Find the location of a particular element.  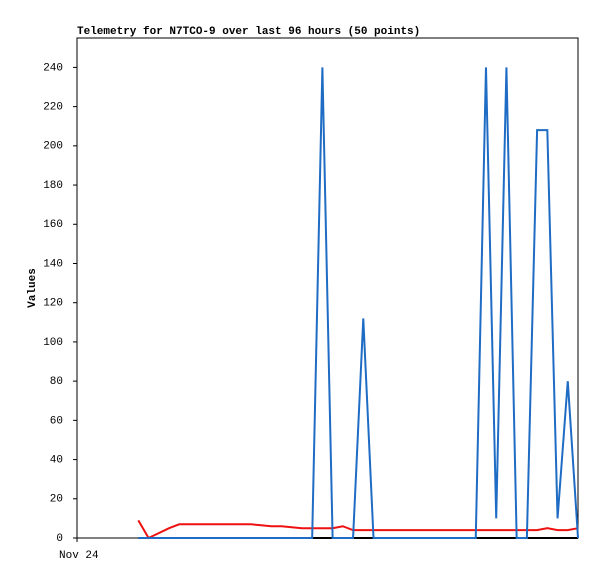

y-tick-label: 60 is located at coordinates (56, 421).